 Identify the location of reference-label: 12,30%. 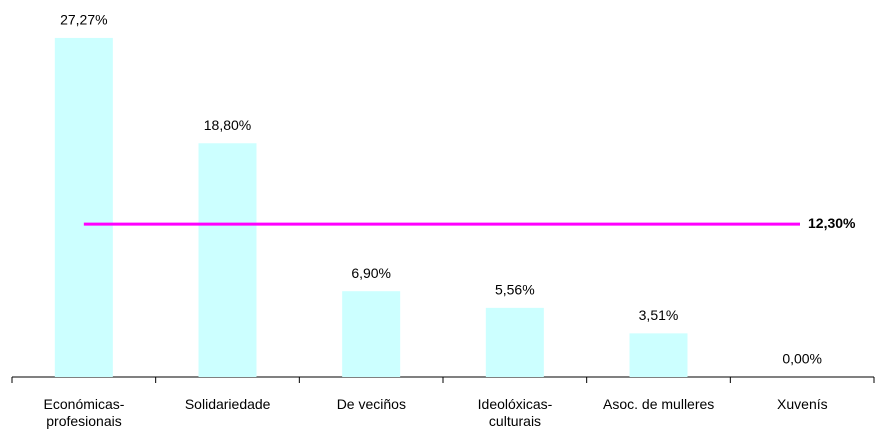
(832, 223).